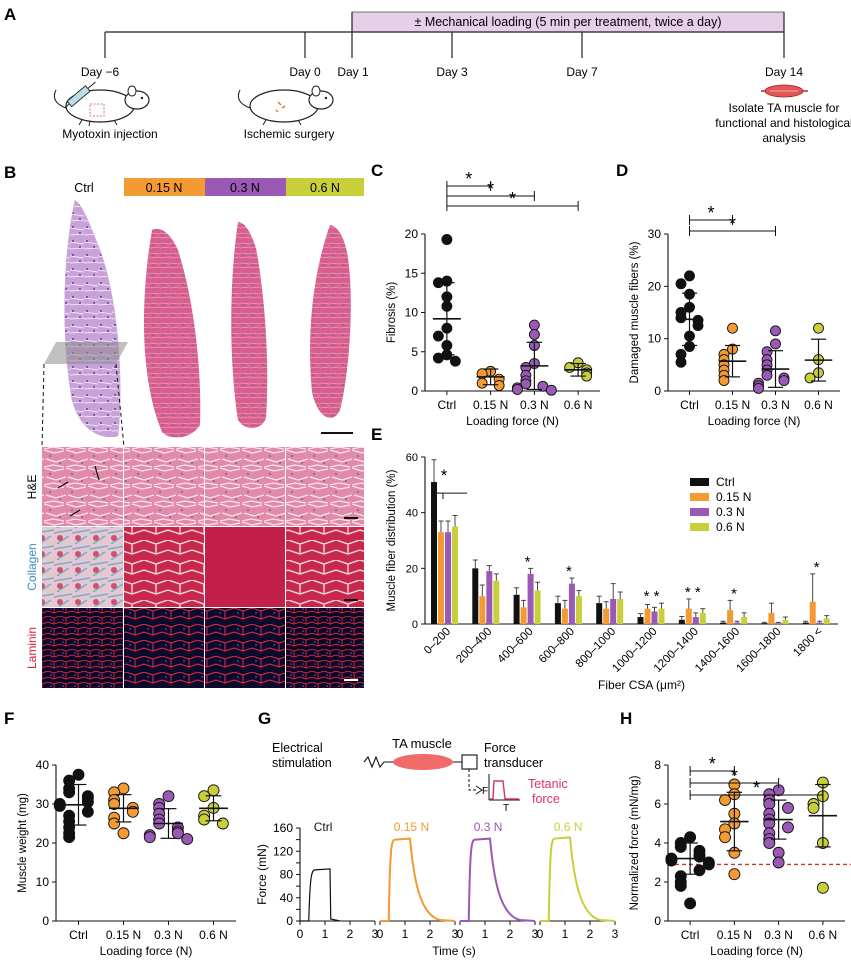  What do you see at coordinates (548, 784) in the screenshot?
I see `tetanic-label: Tetanic` at bounding box center [548, 784].